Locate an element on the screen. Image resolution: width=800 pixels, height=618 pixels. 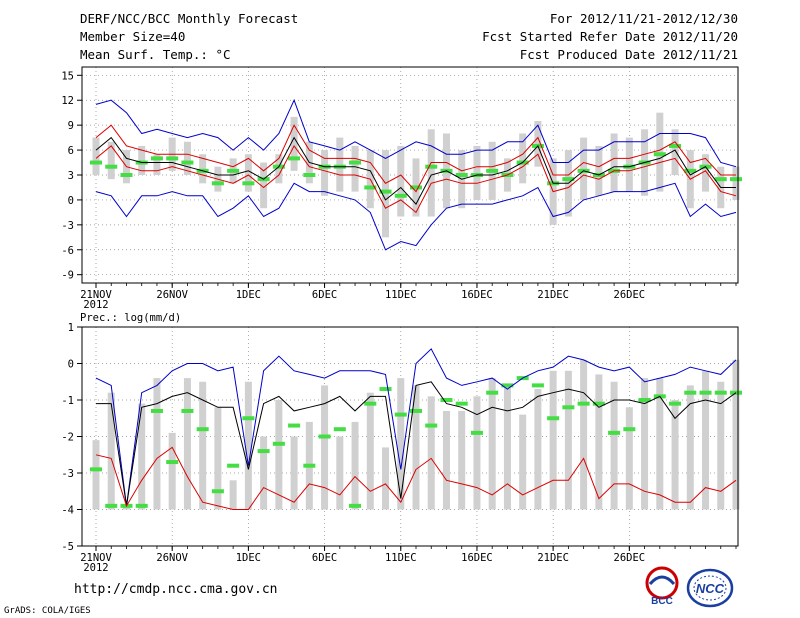
panel1-xtick-label: 6DEC is located at coordinates (324, 295).